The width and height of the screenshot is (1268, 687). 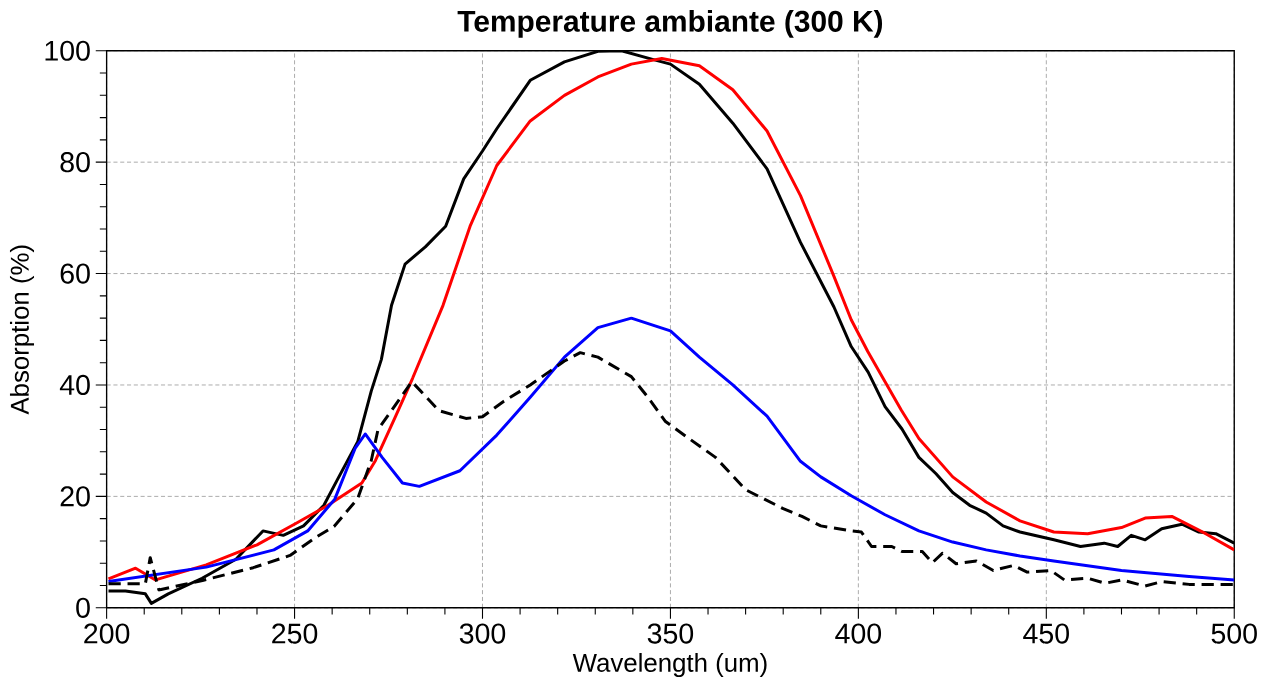 I want to click on x-axis-title: Wavelength (um), so click(x=669, y=665).